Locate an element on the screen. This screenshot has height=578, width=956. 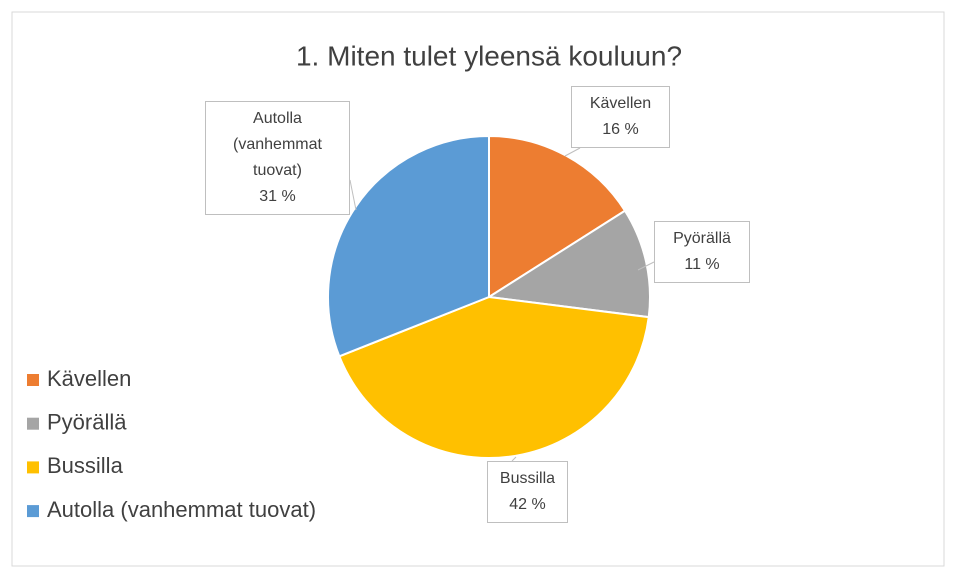
data-label: Pyörällä 11 % is located at coordinates (702, 252).